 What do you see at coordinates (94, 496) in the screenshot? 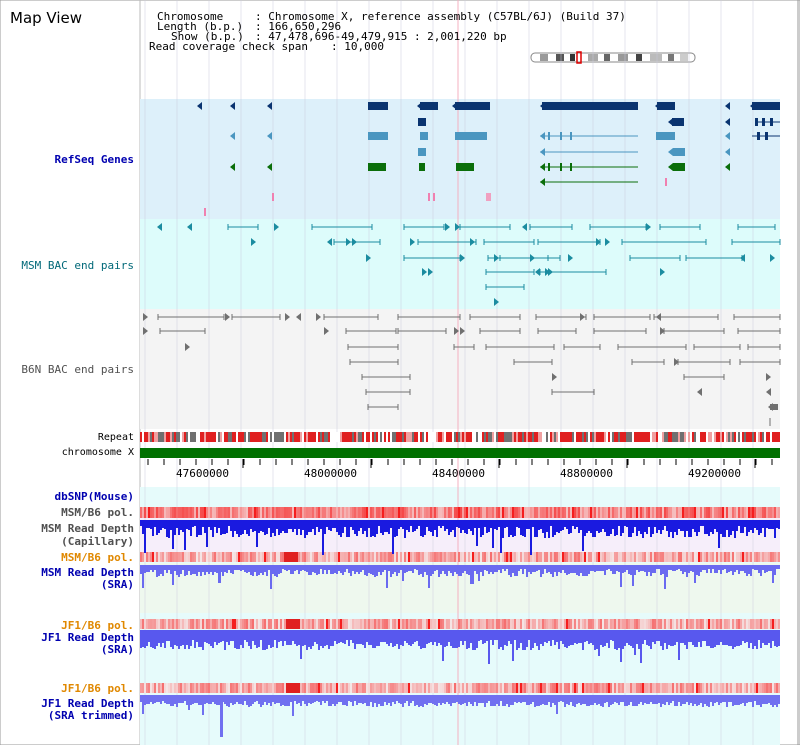
I see `track-label-dbsnp: dbSNP(Mouse)` at bounding box center [94, 496].